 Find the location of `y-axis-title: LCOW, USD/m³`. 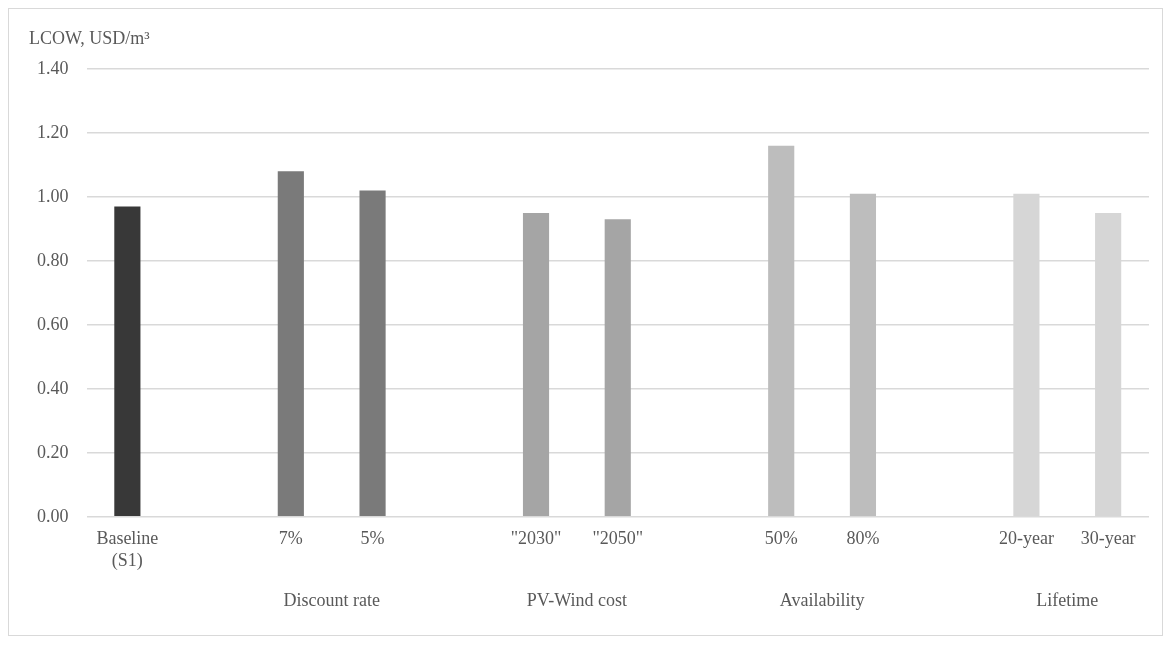

y-axis-title: LCOW, USD/m³ is located at coordinates (90, 37).